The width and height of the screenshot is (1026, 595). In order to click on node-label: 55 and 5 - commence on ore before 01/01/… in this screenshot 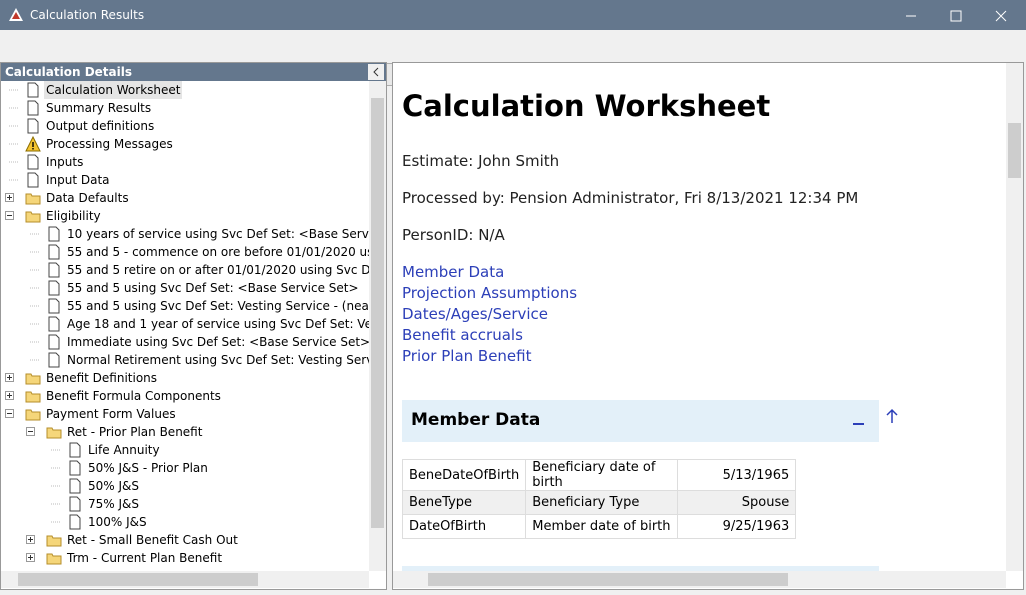, I will do `click(218, 252)`.